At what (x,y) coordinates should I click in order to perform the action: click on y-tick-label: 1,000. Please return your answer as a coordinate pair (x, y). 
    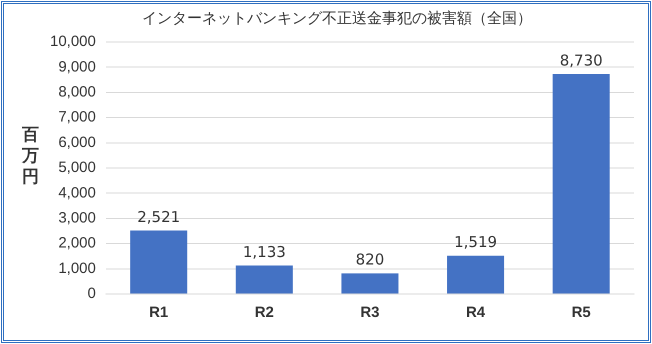
    Looking at the image, I should click on (77, 268).